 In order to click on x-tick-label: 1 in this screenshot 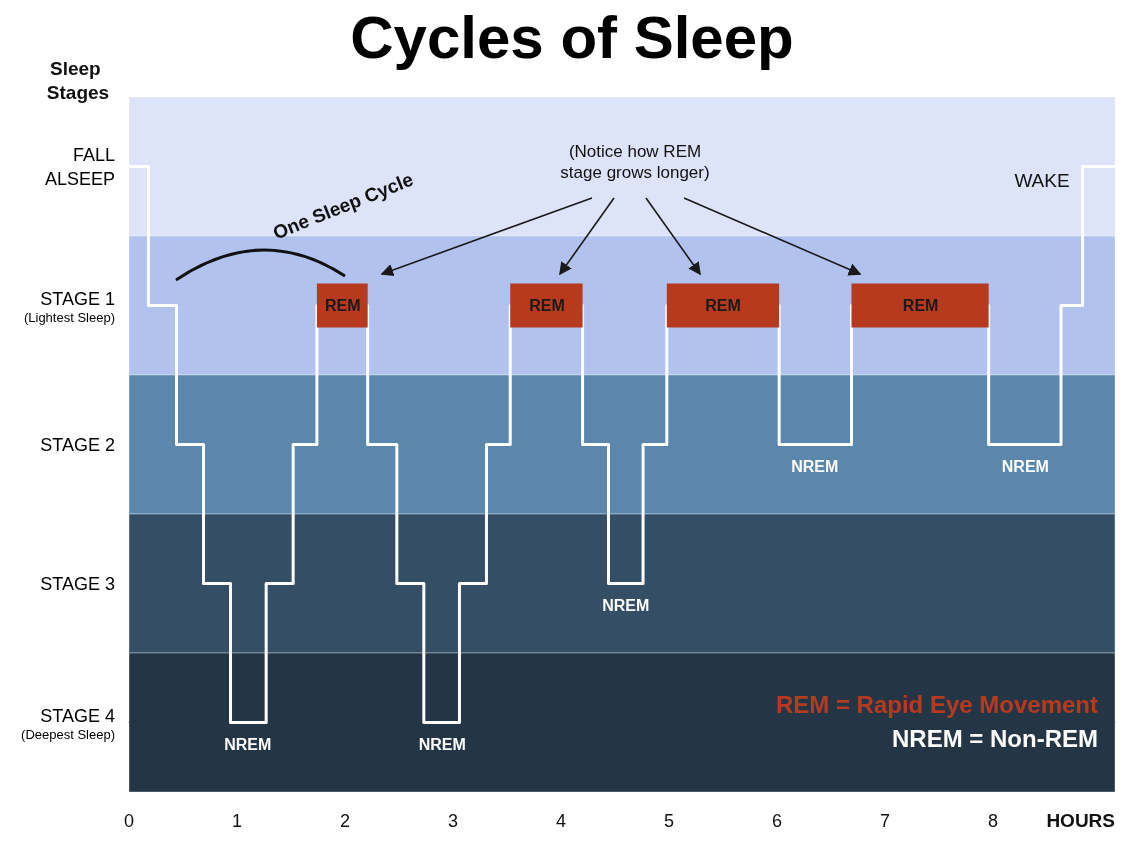, I will do `click(236, 821)`.